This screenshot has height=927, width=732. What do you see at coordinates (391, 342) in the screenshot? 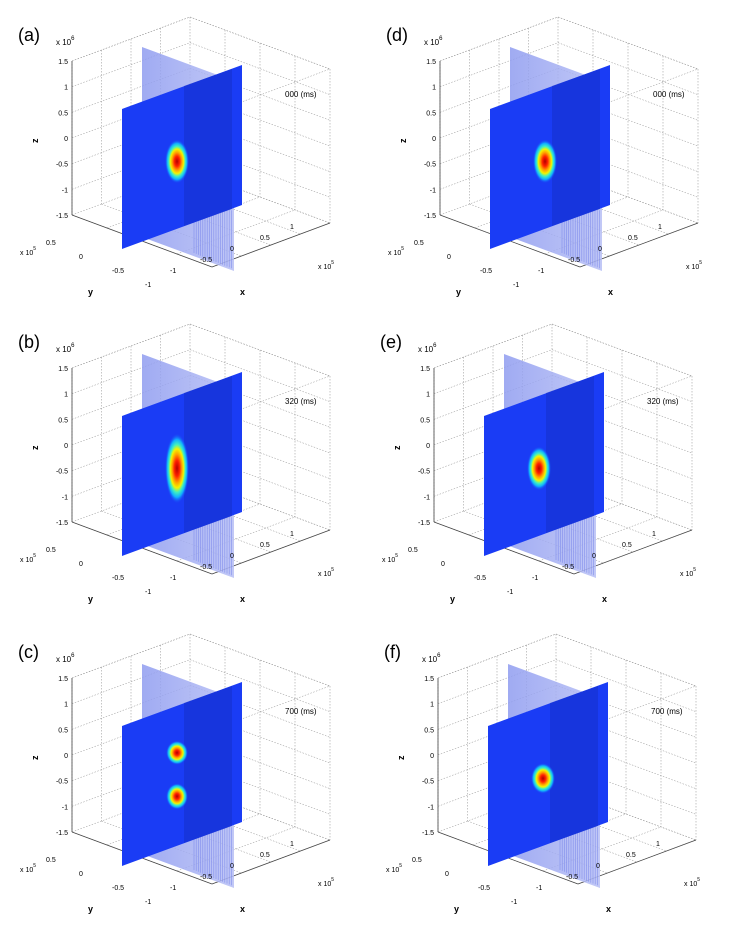
I see `panel-label: (e)` at bounding box center [391, 342].